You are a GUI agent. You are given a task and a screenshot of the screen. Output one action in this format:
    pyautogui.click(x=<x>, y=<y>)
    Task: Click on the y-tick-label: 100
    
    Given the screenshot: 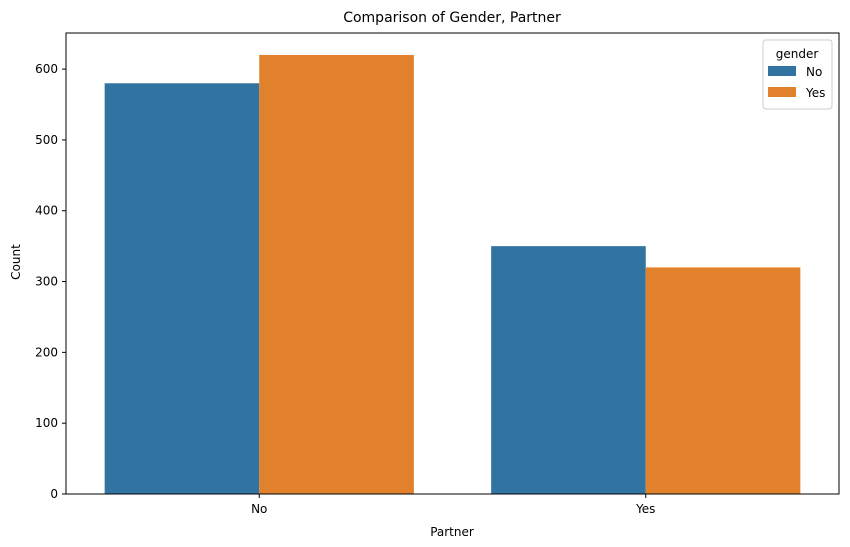 What is the action you would take?
    pyautogui.click(x=46, y=423)
    